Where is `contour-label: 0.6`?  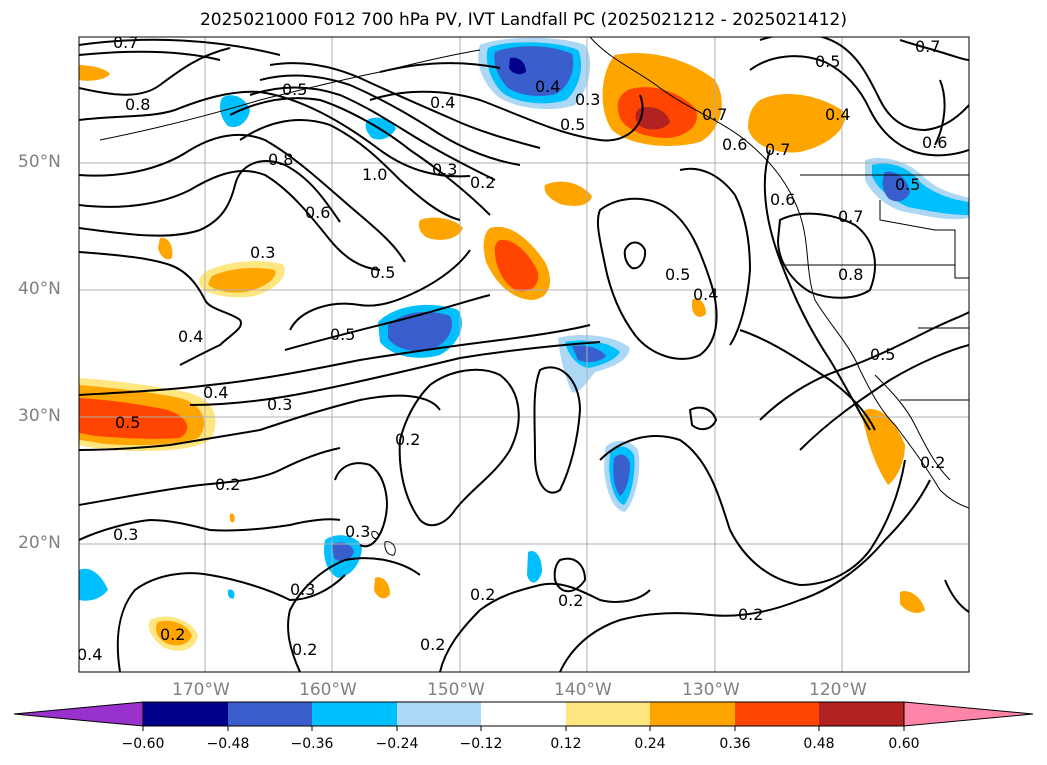
contour-label: 0.6 is located at coordinates (317, 212).